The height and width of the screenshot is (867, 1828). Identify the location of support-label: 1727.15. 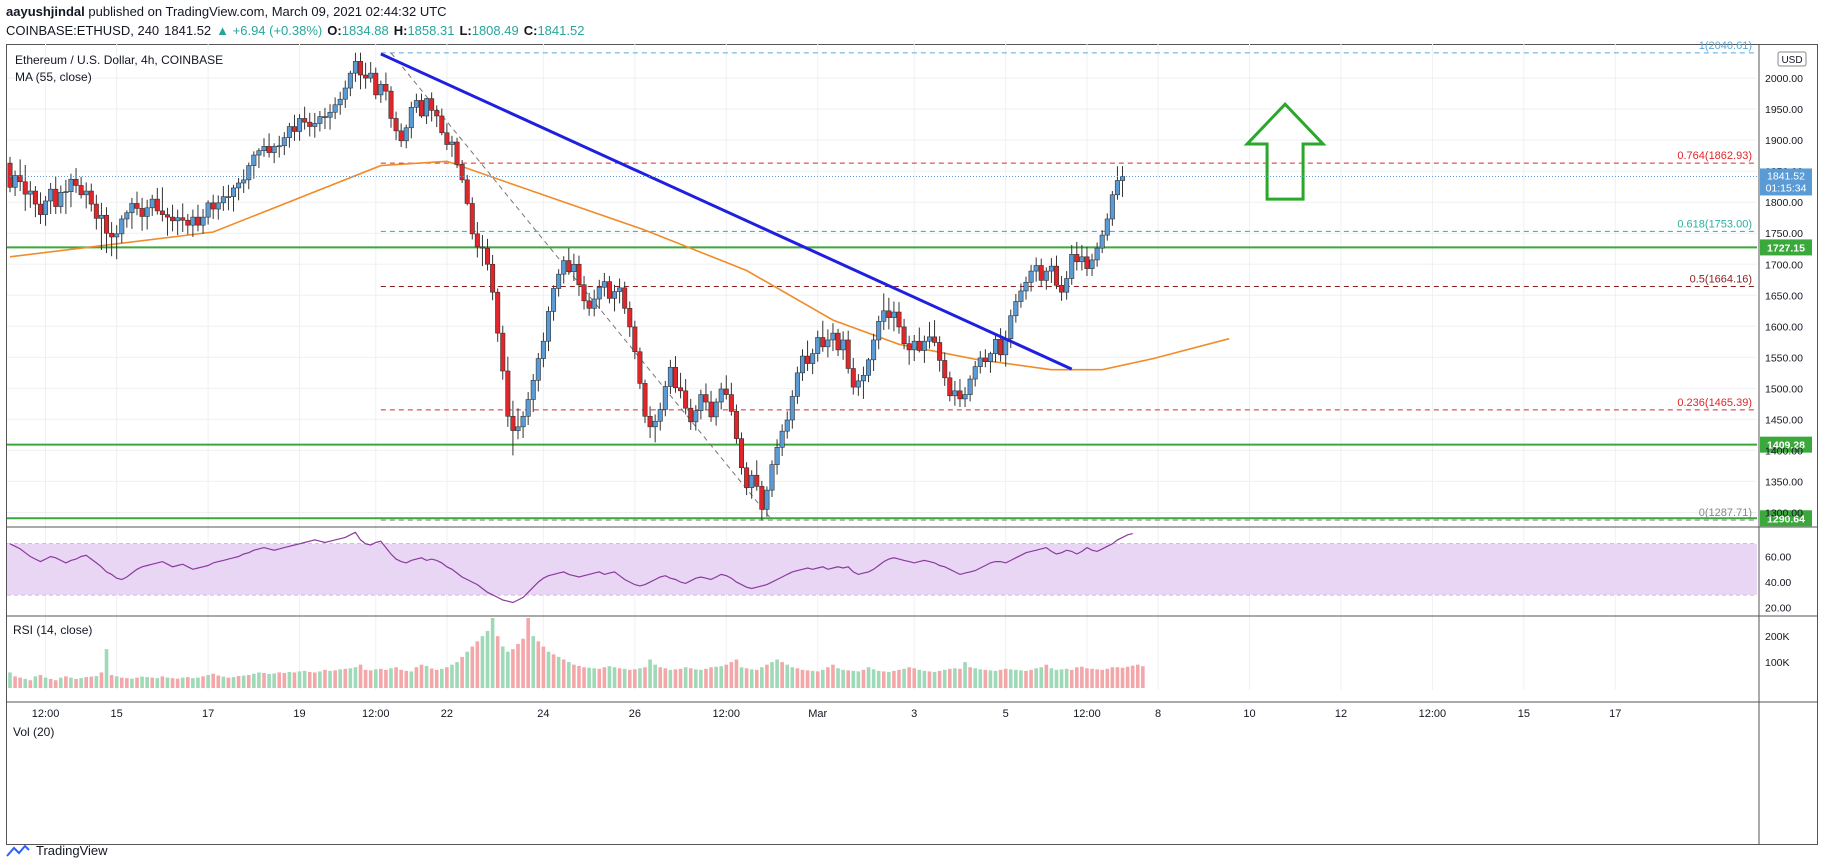
(1786, 248).